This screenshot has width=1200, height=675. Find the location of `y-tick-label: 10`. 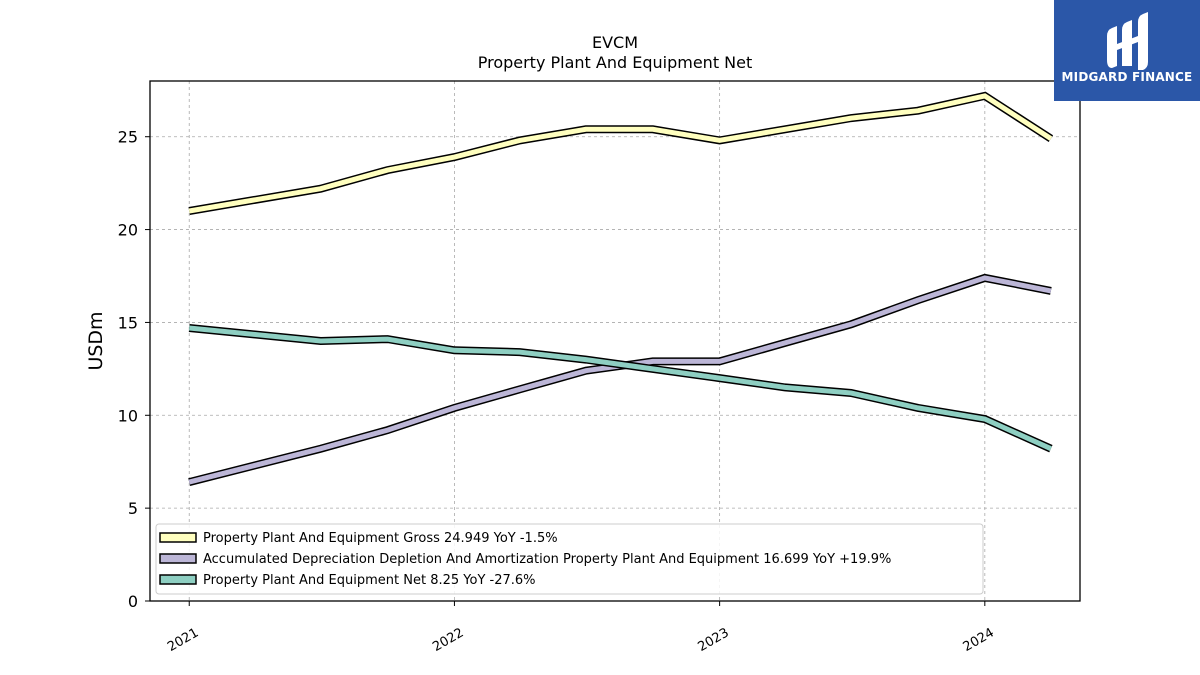

y-tick-label: 10 is located at coordinates (128, 415).